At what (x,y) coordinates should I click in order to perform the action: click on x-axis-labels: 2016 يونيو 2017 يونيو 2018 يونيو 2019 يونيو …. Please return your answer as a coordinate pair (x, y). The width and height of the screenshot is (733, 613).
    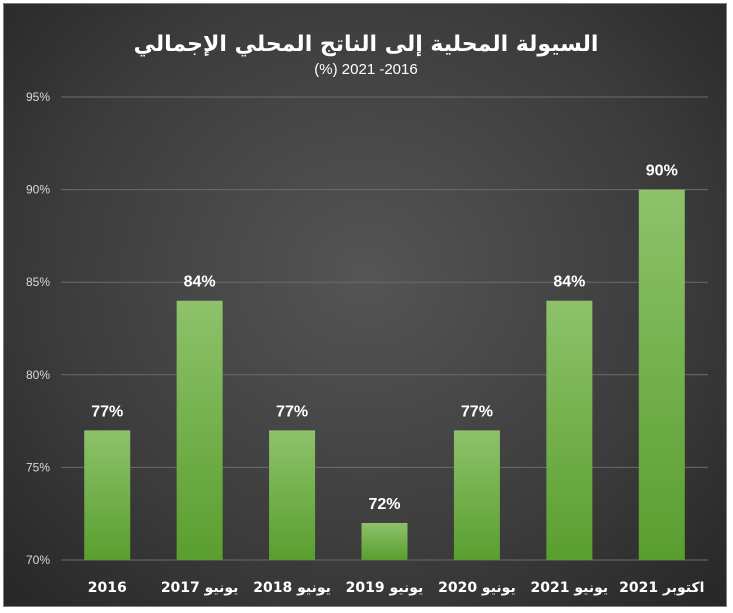
    Looking at the image, I should click on (396, 588).